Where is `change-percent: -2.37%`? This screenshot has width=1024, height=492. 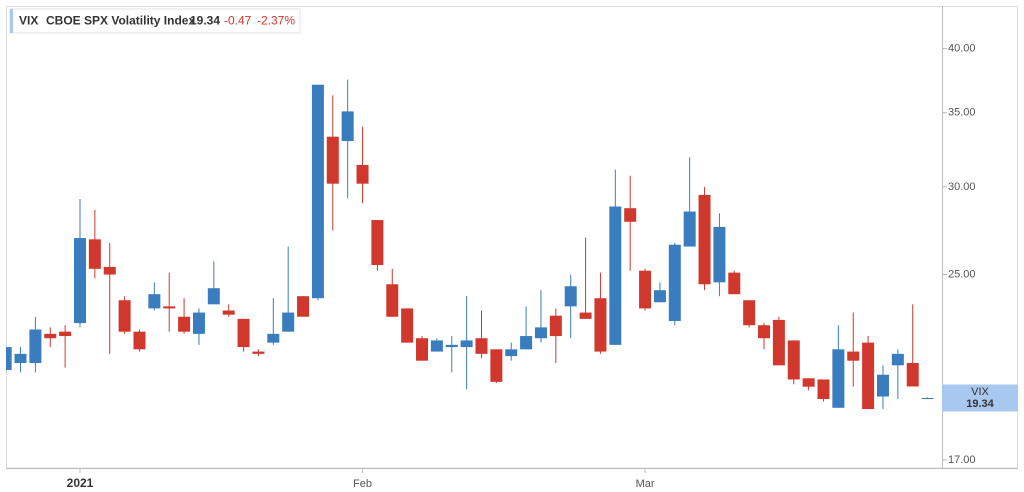
change-percent: -2.37% is located at coordinates (276, 21).